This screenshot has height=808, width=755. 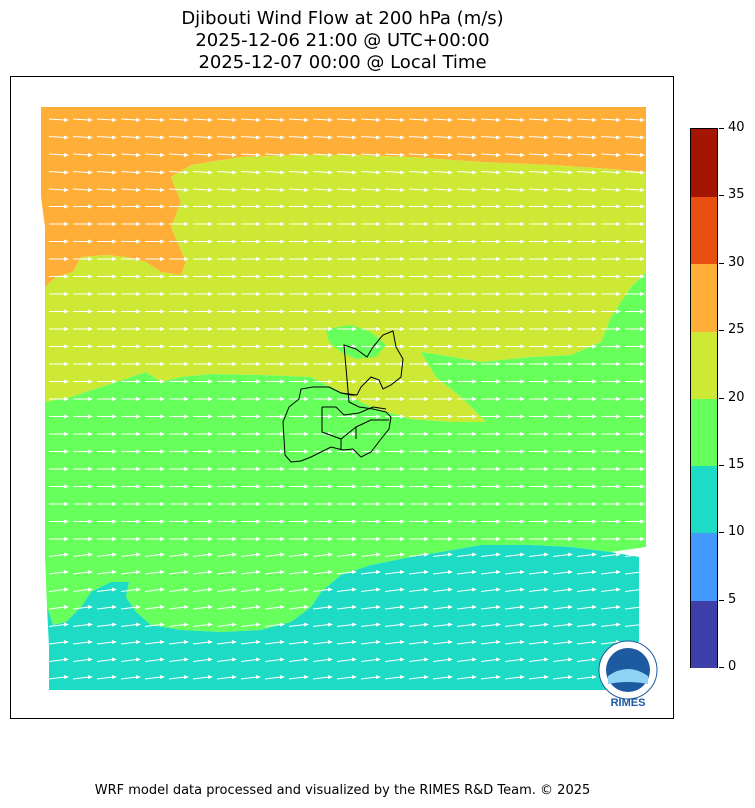 What do you see at coordinates (732, 599) in the screenshot?
I see `colorbar-tick-label: 5` at bounding box center [732, 599].